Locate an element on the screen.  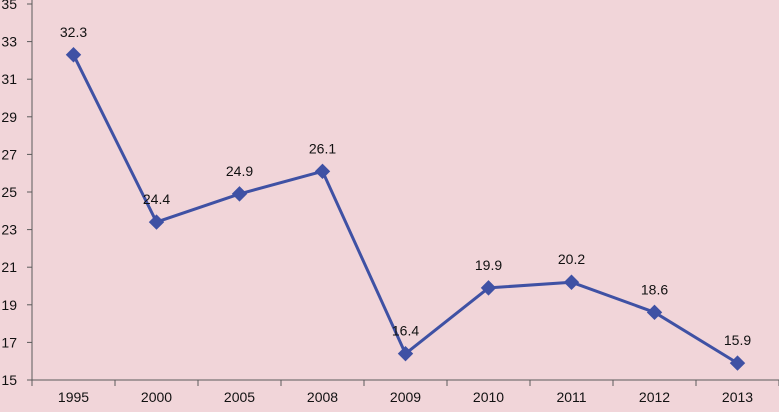
y-tick-label: 15 is located at coordinates (9, 380).